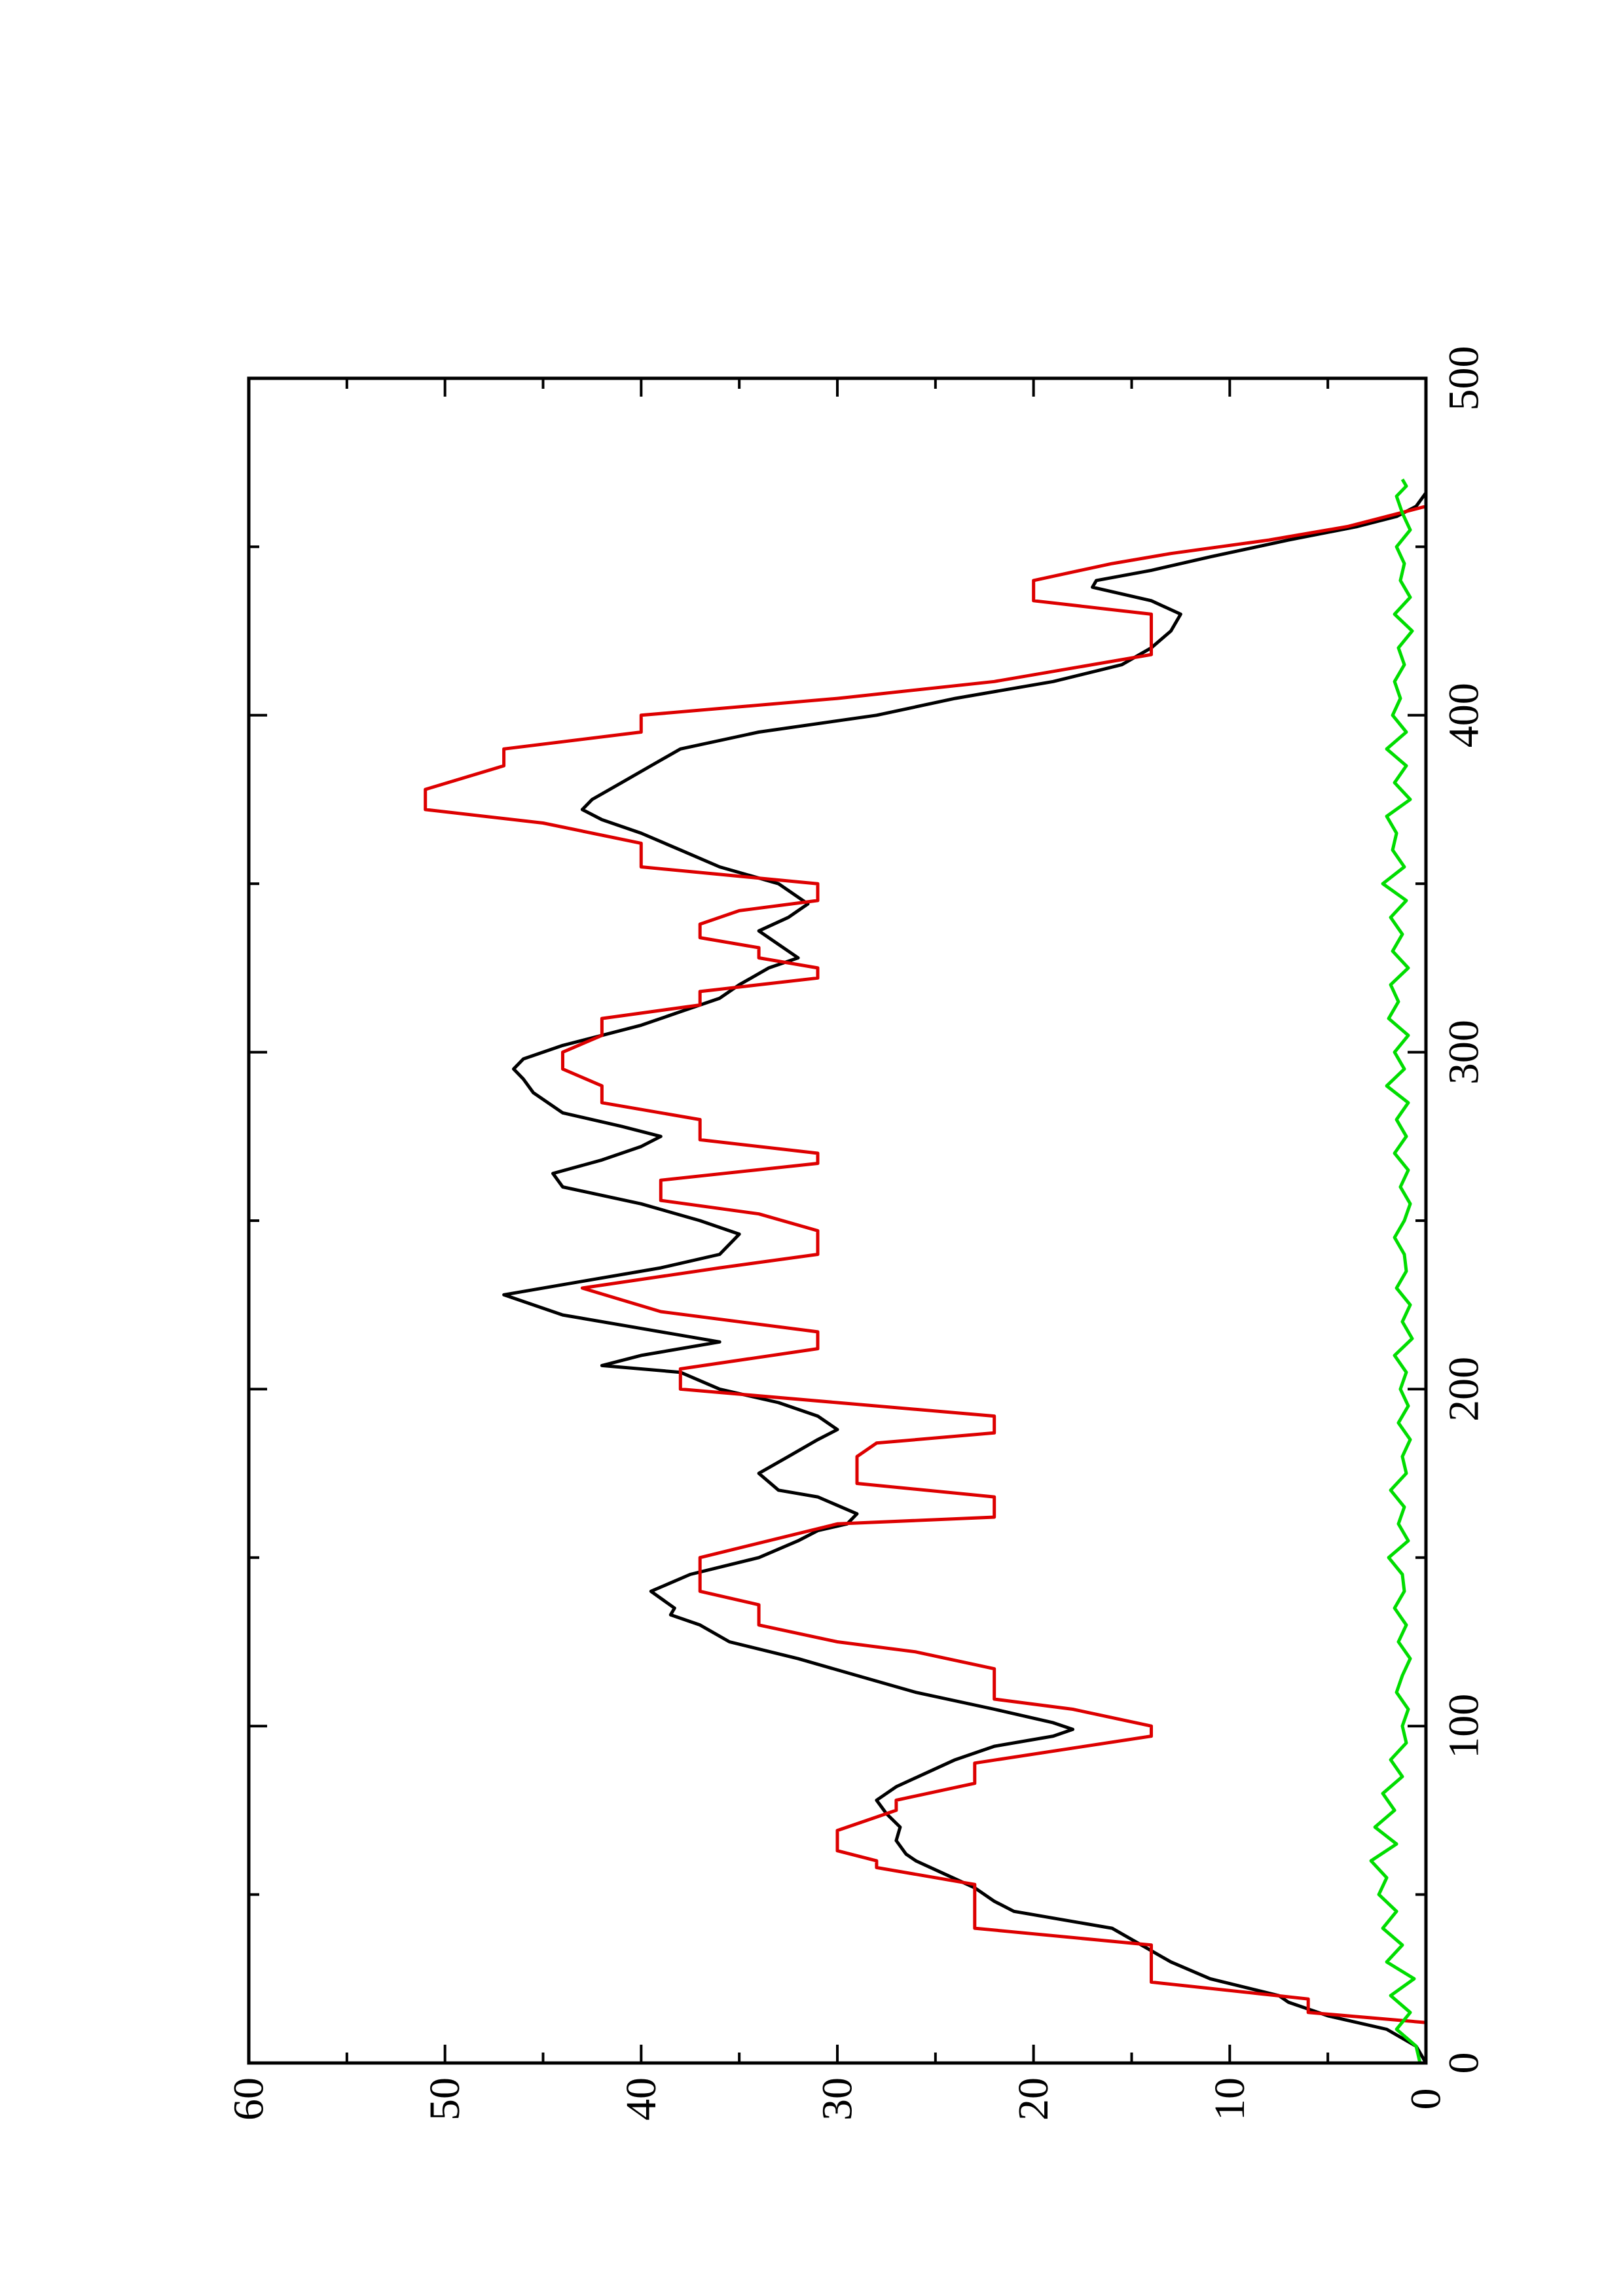  I want to click on x-tick-label: 300, so click(1464, 1052).